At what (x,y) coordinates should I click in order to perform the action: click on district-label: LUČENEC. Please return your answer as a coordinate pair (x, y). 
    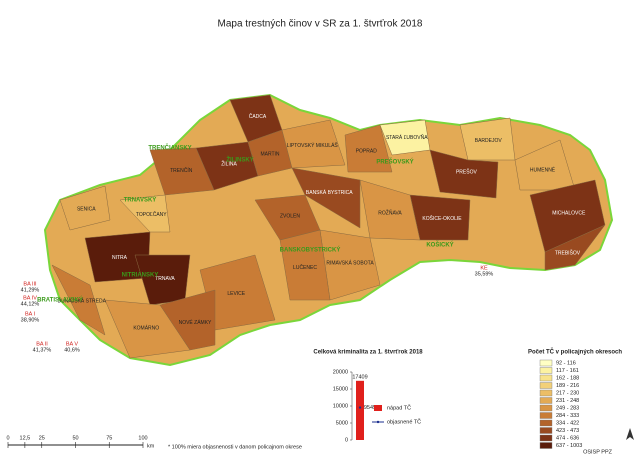
    Looking at the image, I should click on (305, 267).